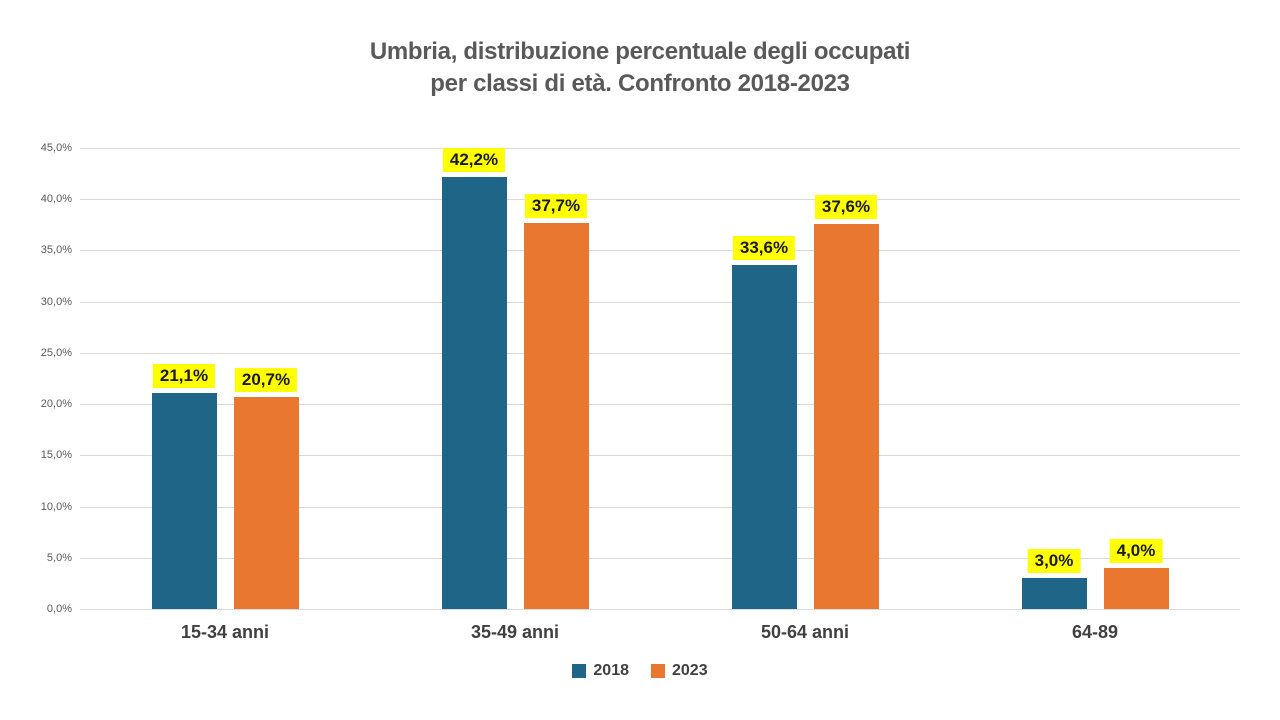 Image resolution: width=1280 pixels, height=720 pixels. Describe the element at coordinates (658, 671) in the screenshot. I see `legend-swatch-2023` at that location.